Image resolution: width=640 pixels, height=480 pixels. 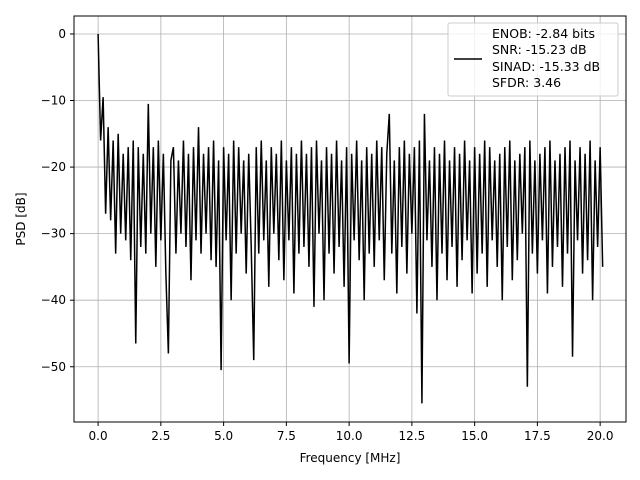 I want to click on x-tick-label: 17.5, so click(x=537, y=436).